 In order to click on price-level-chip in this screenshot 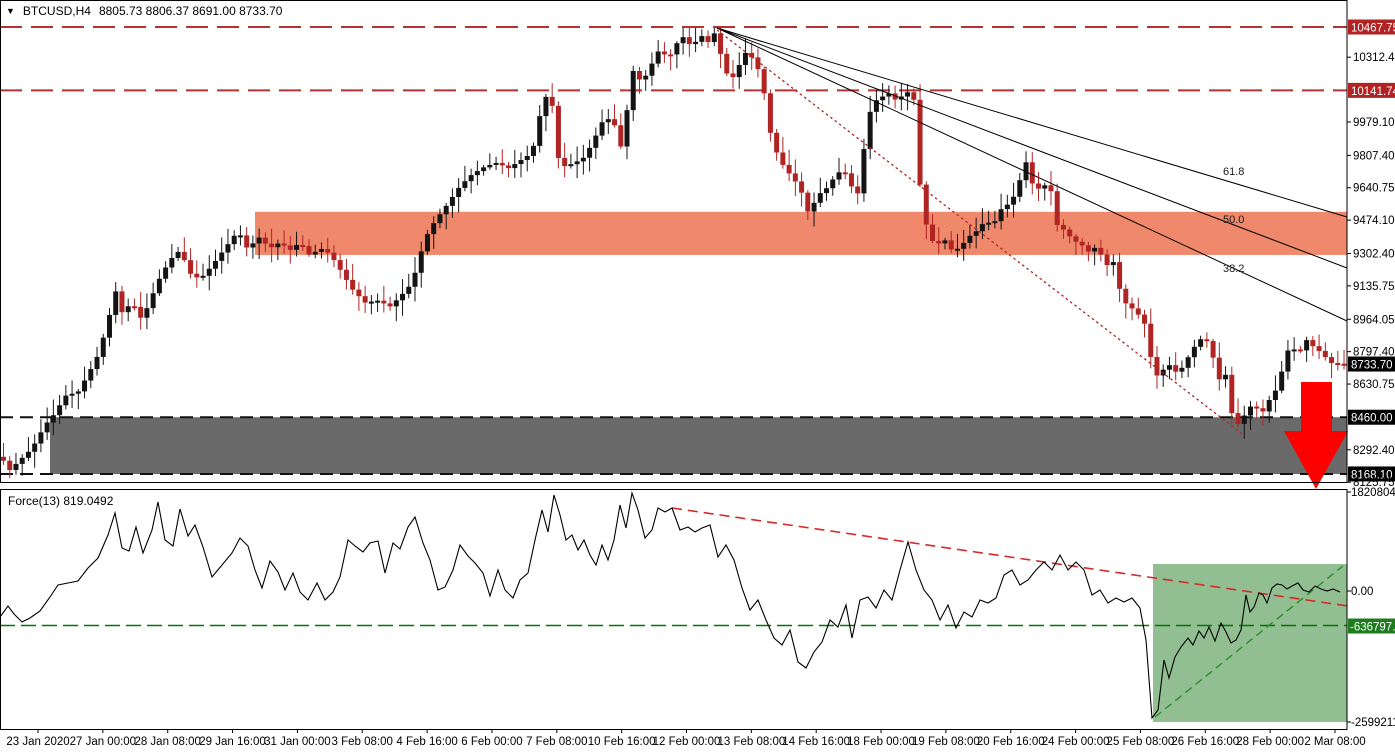, I will do `click(1371, 474)`.